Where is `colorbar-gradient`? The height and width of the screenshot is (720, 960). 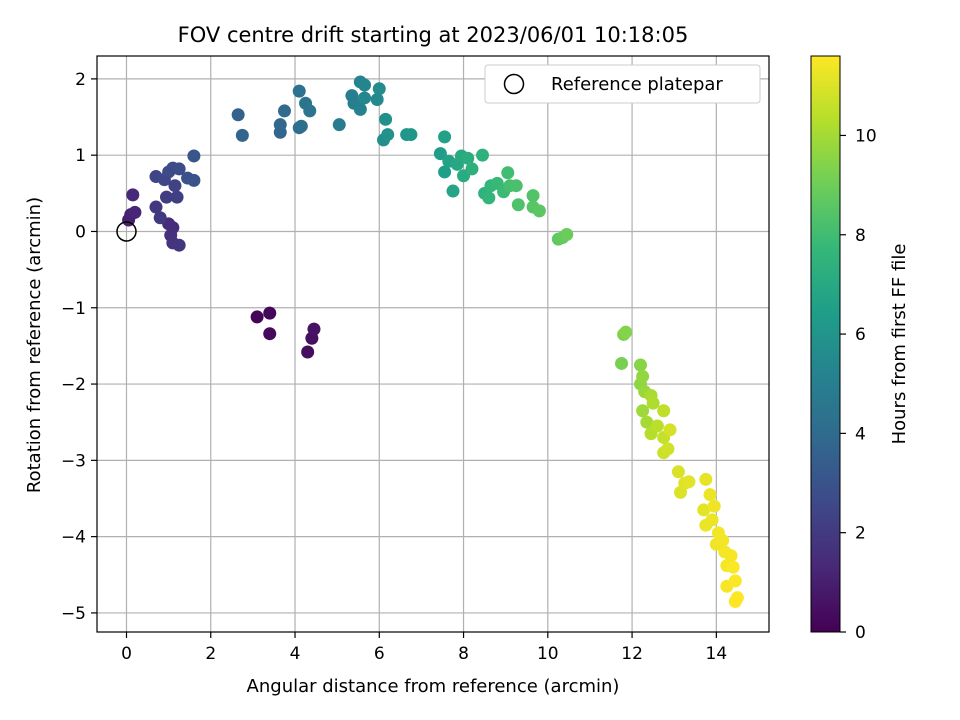
colorbar-gradient is located at coordinates (825, 344).